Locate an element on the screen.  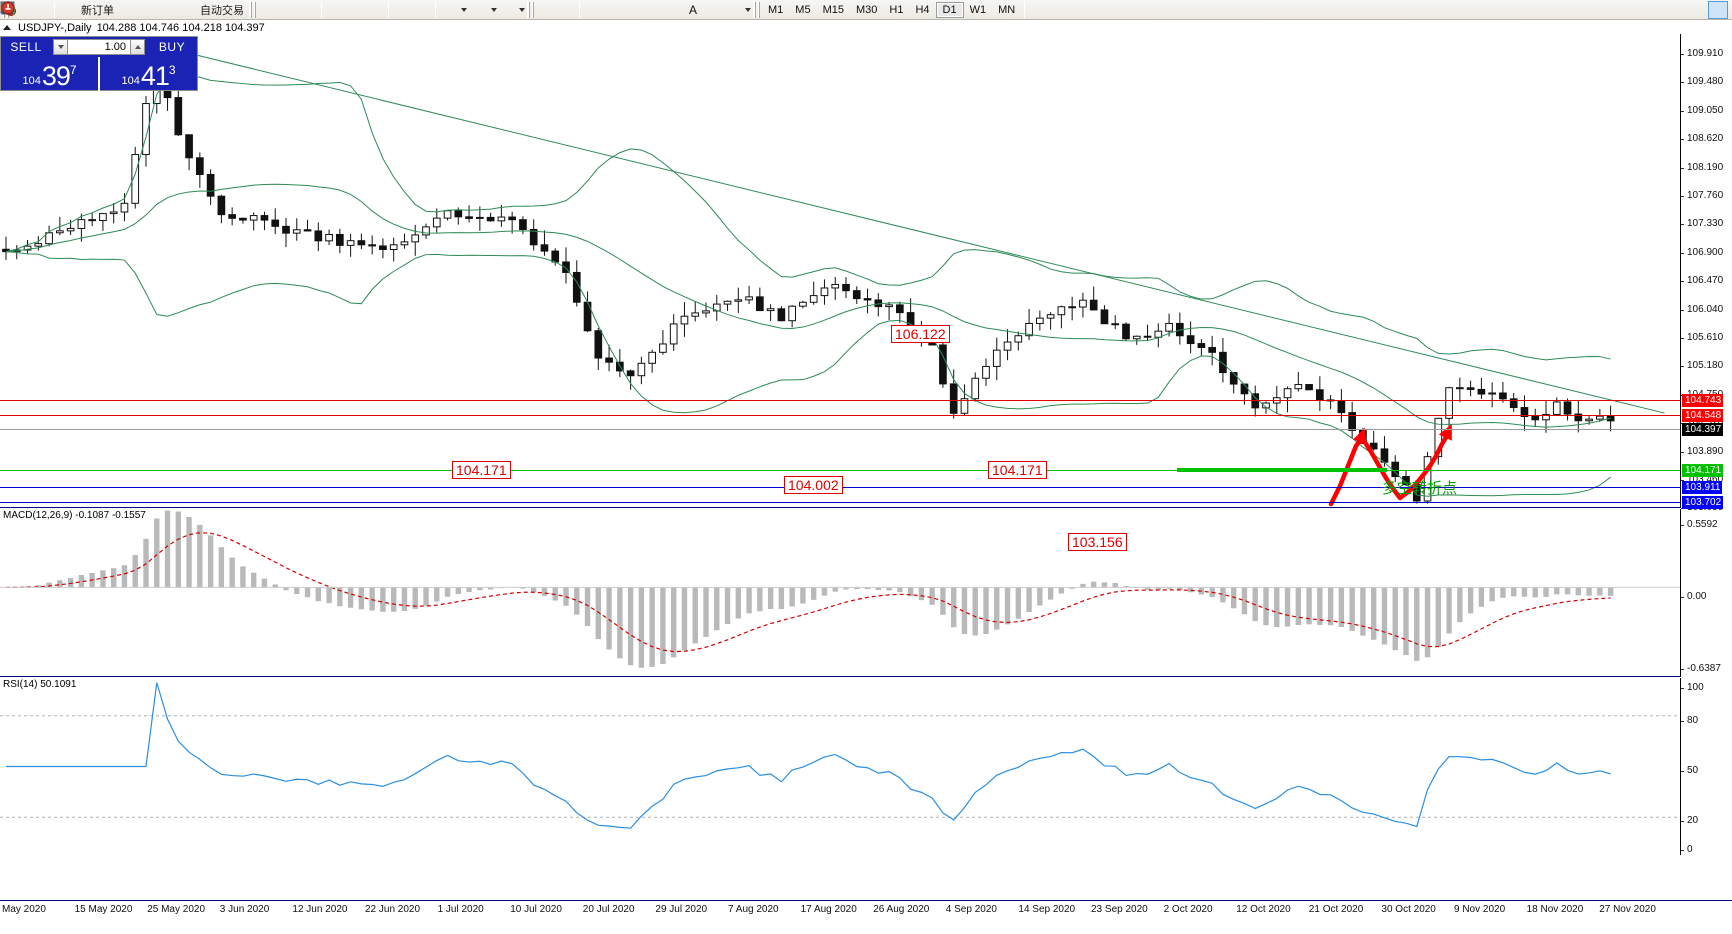
rsi-tick: 0 is located at coordinates (1687, 849).